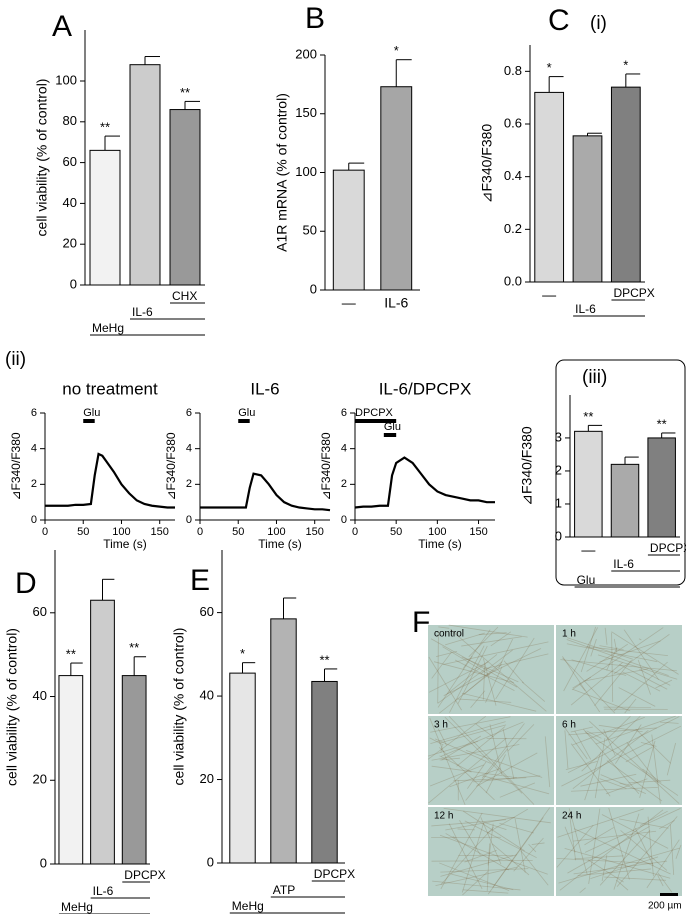 The width and height of the screenshot is (686, 914). Describe the element at coordinates (437, 532) in the screenshot. I see `x-tick-label: 100` at that location.